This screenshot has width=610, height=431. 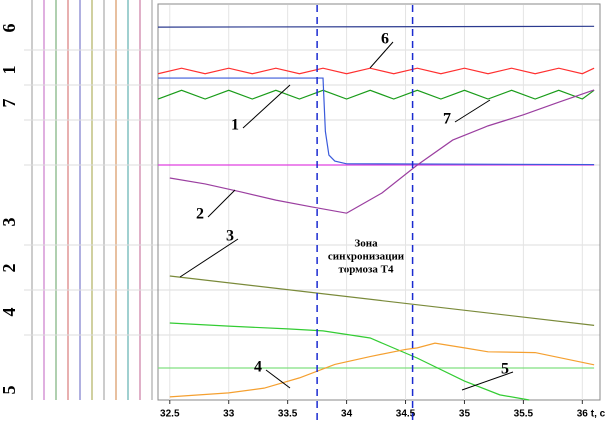 What do you see at coordinates (406, 414) in the screenshot?
I see `x-tick-label: 34.5` at bounding box center [406, 414].